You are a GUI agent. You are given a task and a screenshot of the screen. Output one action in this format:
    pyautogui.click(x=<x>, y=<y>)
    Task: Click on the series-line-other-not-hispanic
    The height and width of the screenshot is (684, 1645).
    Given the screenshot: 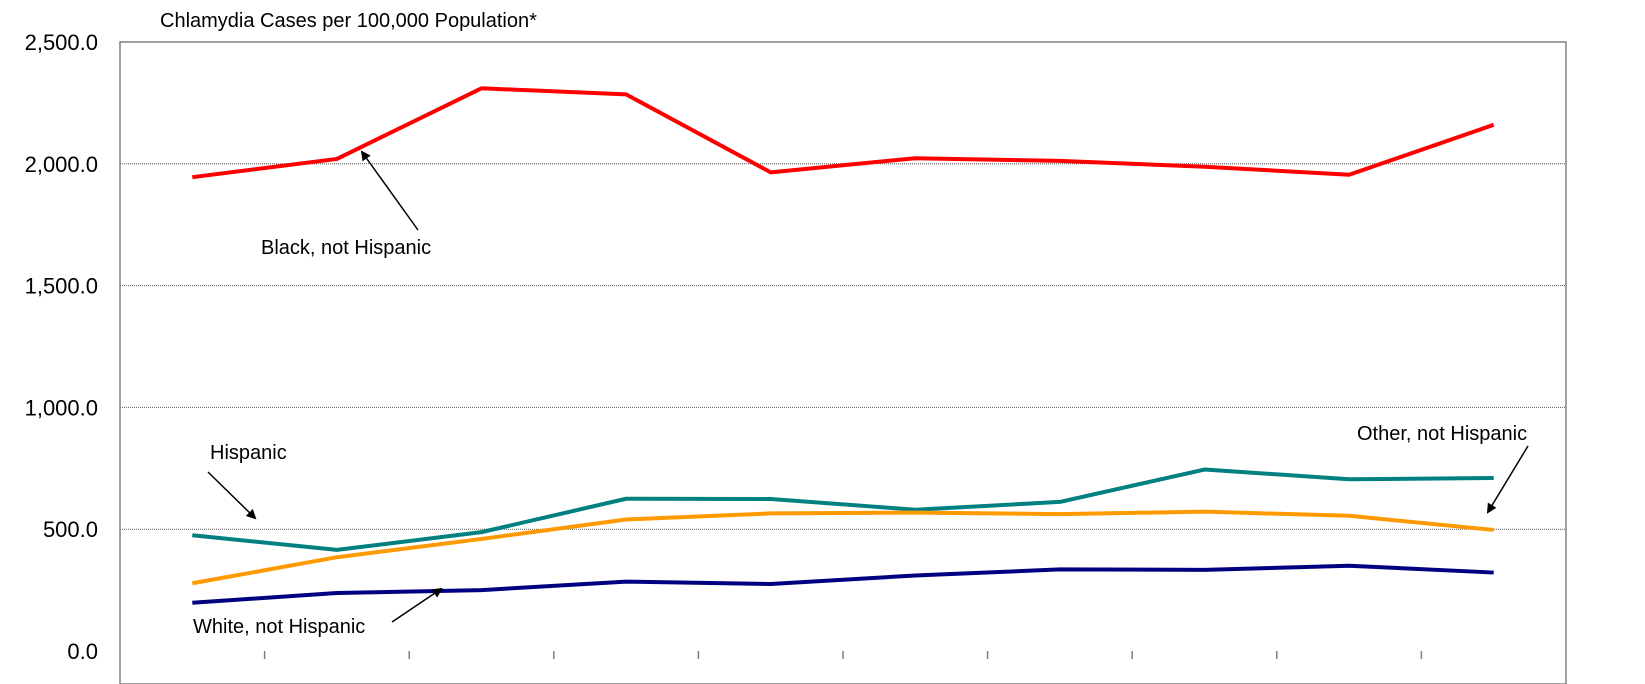 What is the action you would take?
    pyautogui.click(x=842, y=548)
    